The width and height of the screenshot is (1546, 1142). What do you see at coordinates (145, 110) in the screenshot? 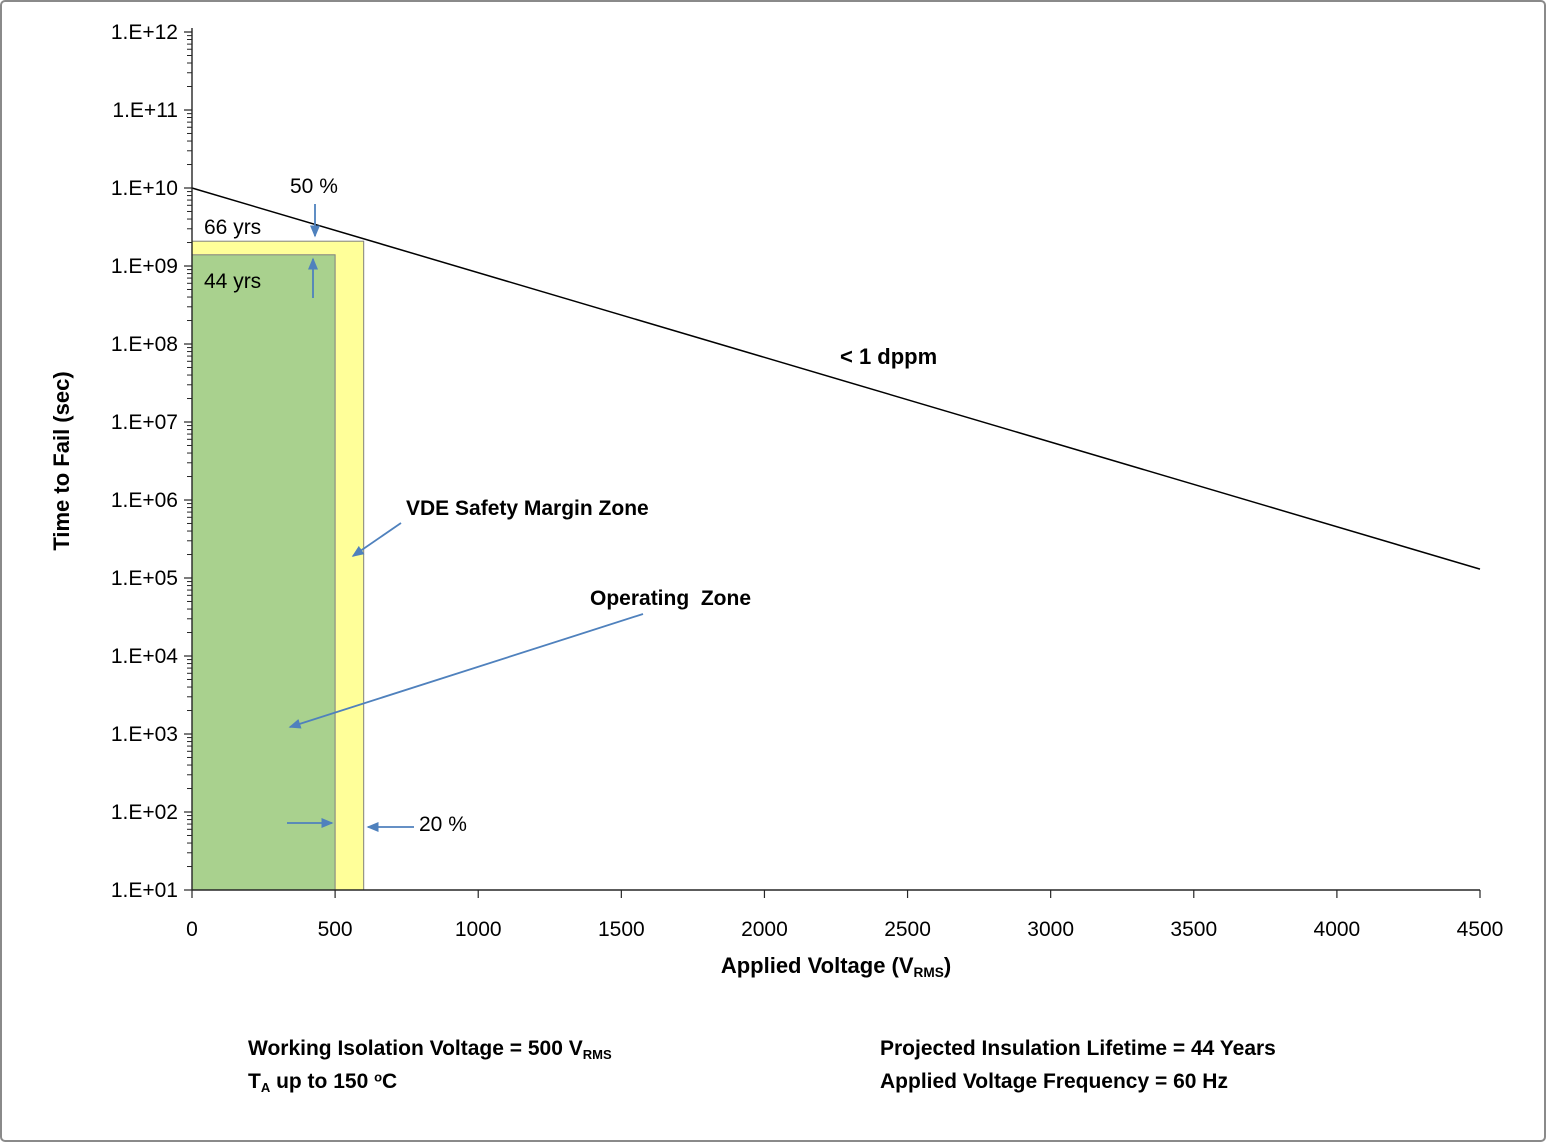
I see `y-tick-label: 1.E+11` at bounding box center [145, 110].